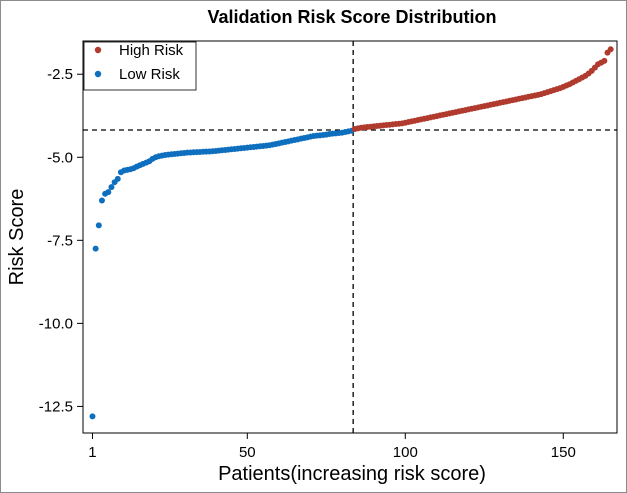  What do you see at coordinates (17, 237) in the screenshot?
I see `y-axis-label: Risk Score` at bounding box center [17, 237].